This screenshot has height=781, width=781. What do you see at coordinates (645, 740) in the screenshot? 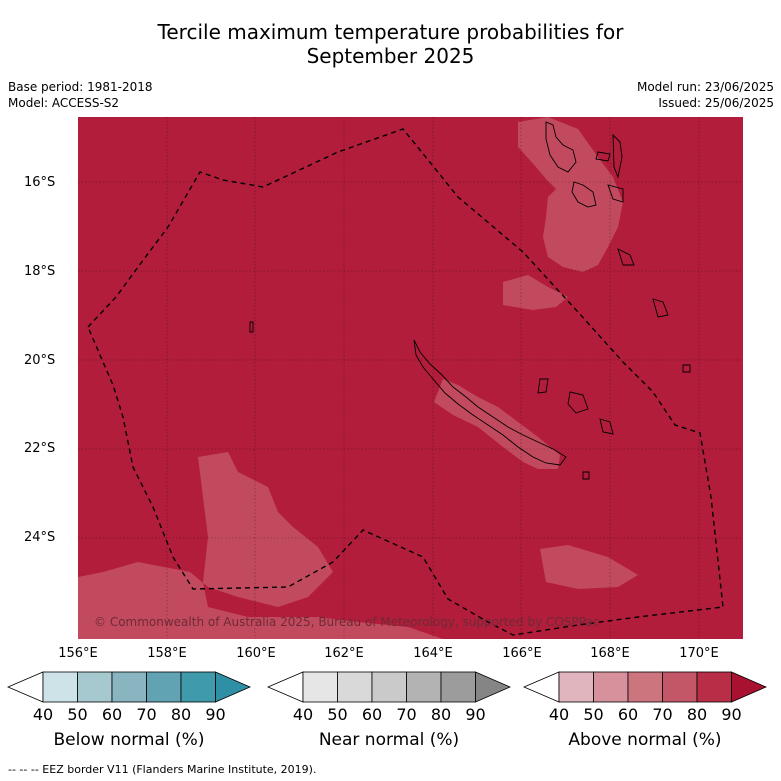
I see `above-normal-title: Above normal (%)` at bounding box center [645, 740].